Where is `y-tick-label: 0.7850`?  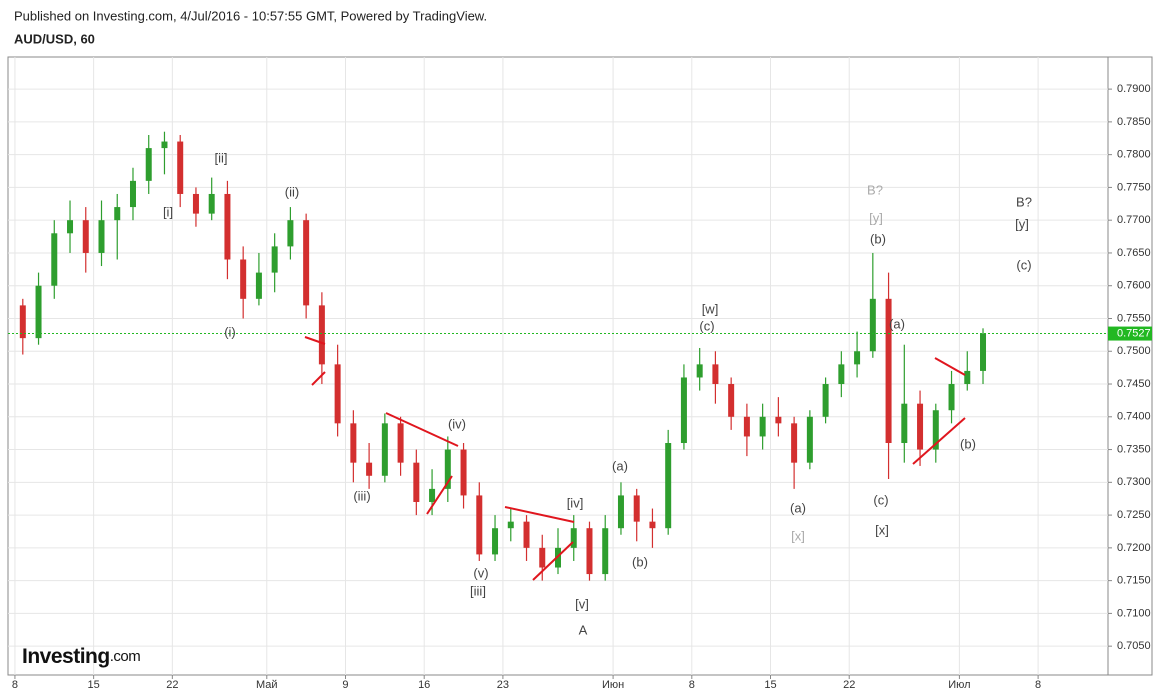
y-tick-label: 0.7850 is located at coordinates (1134, 122).